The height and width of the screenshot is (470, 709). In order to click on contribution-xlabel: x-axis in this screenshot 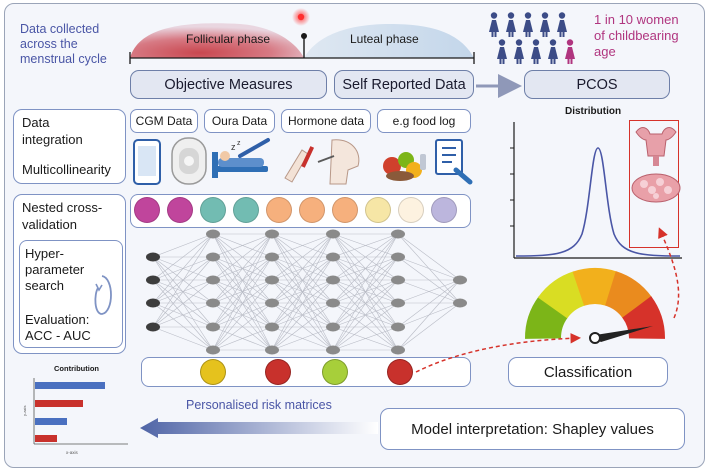, I will do `click(72, 452)`.